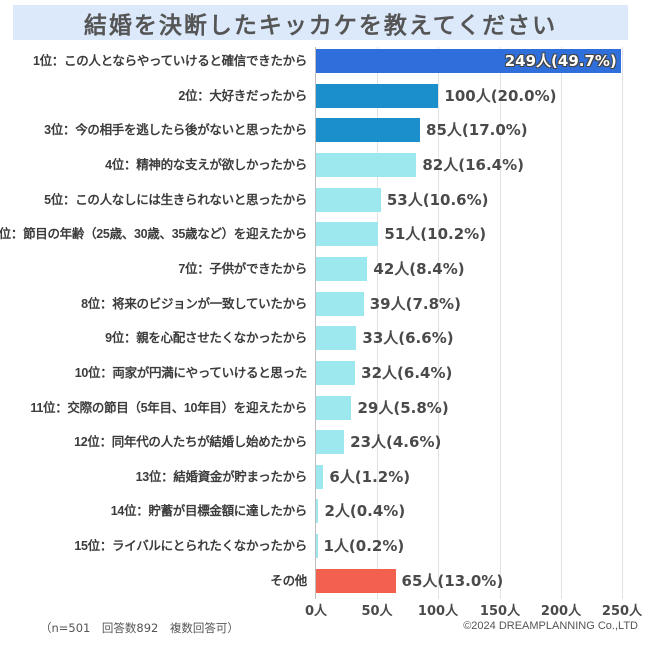  Describe the element at coordinates (500, 611) in the screenshot. I see `x-tick-label: 150人` at that location.